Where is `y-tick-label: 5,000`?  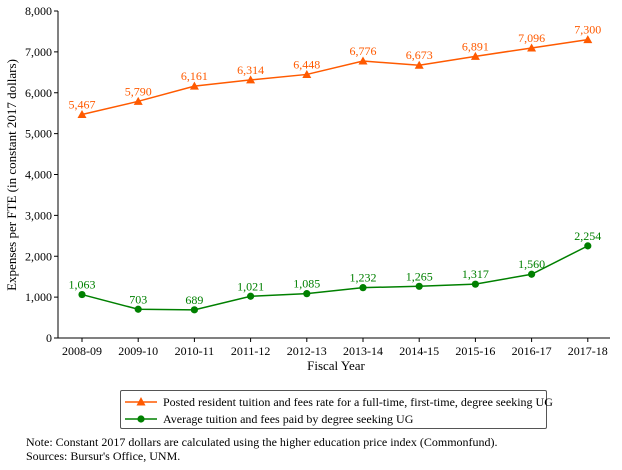 y-tick-label: 5,000 is located at coordinates (38, 134).